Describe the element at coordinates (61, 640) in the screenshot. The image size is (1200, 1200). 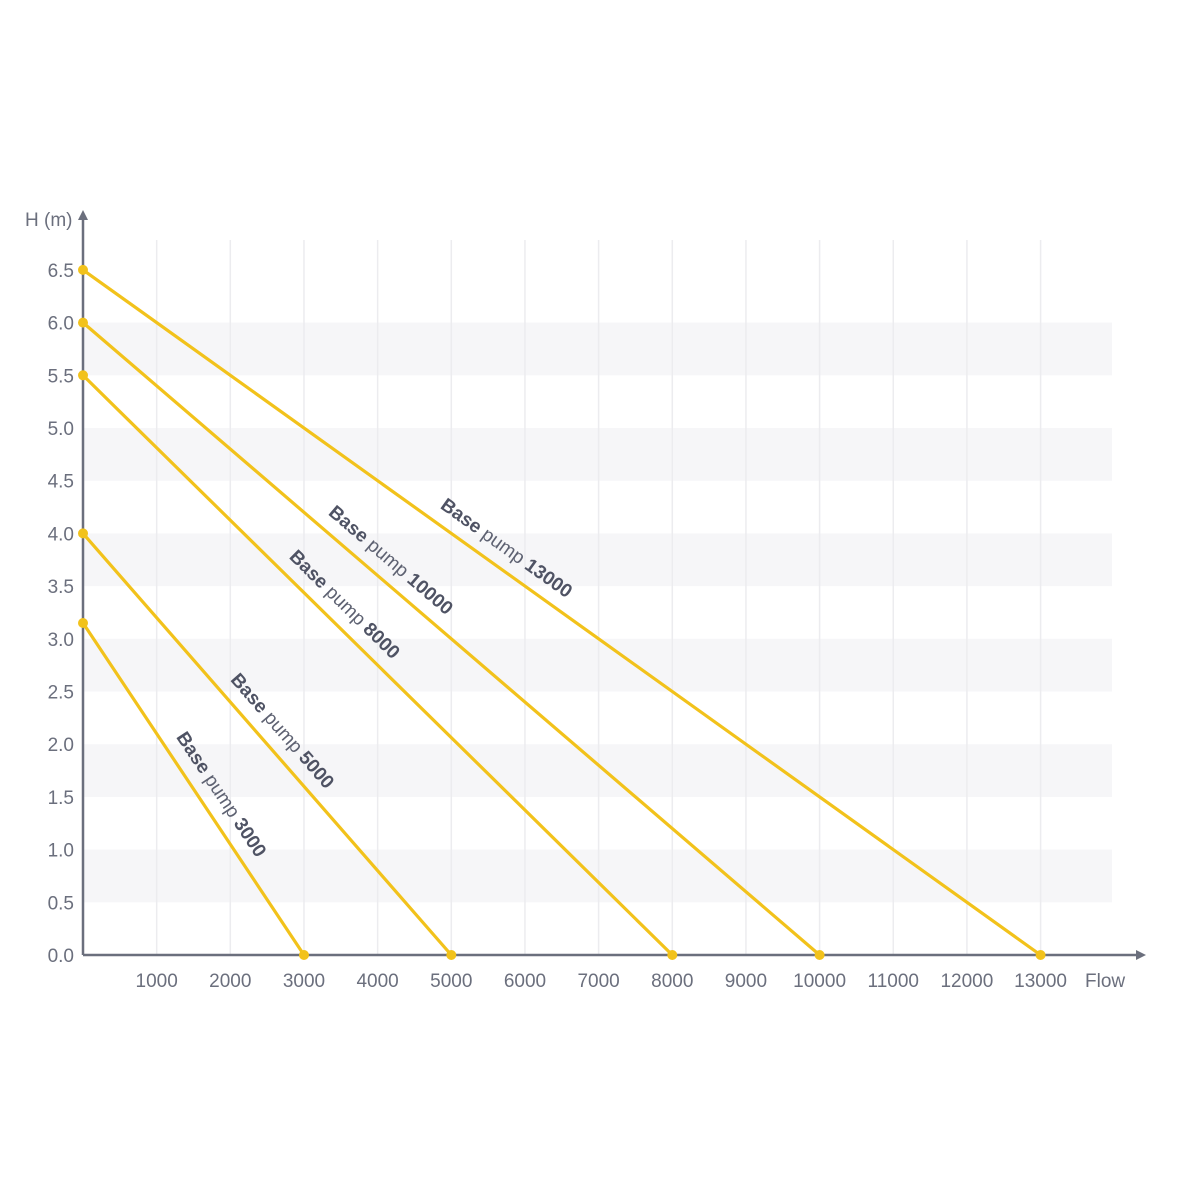
I see `y-tick-label: 3.0` at that location.